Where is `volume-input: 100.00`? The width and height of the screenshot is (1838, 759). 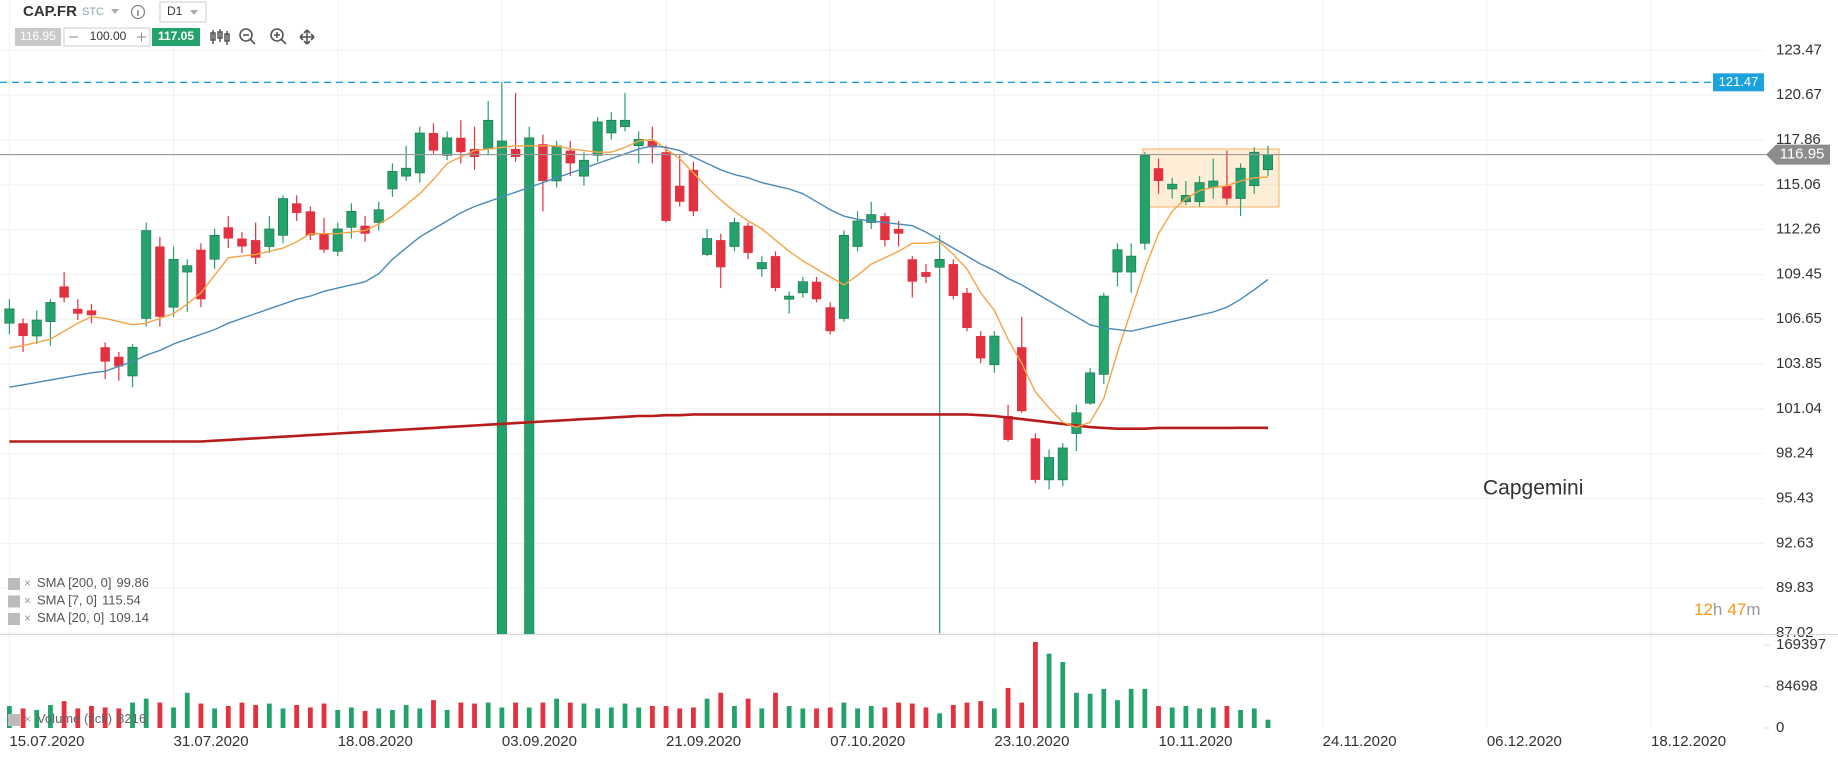 volume-input: 100.00 is located at coordinates (108, 36).